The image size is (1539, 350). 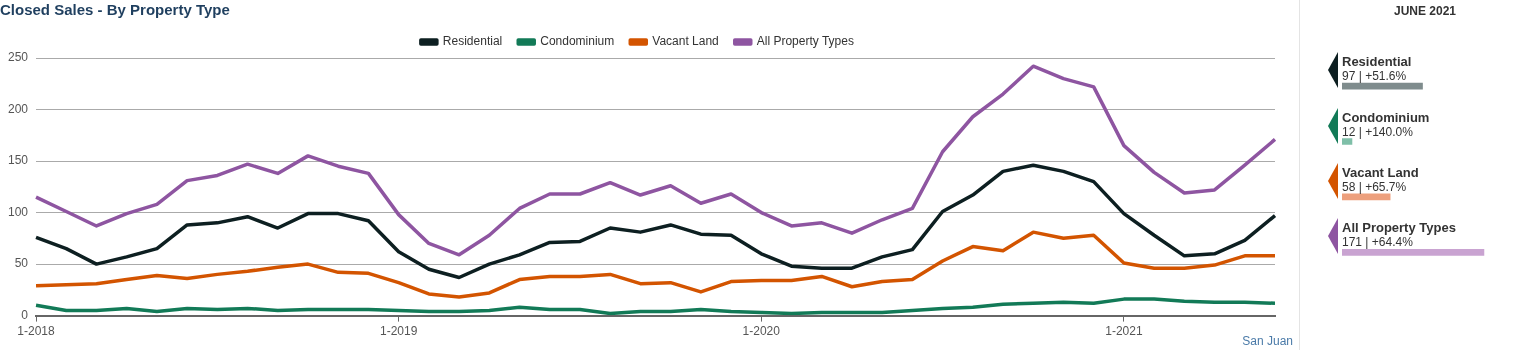 I want to click on data-label: 171 | +64.4%, so click(x=1378, y=242).